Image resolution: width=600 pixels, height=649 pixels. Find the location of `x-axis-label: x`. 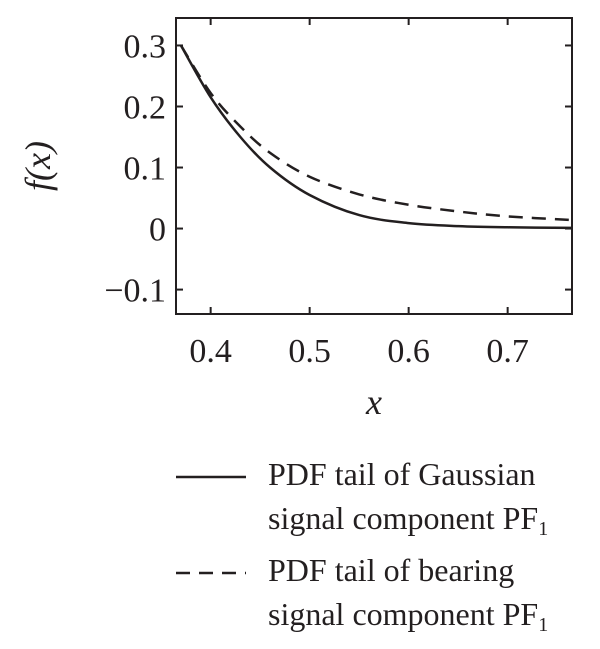

x-axis-label: x is located at coordinates (373, 402).